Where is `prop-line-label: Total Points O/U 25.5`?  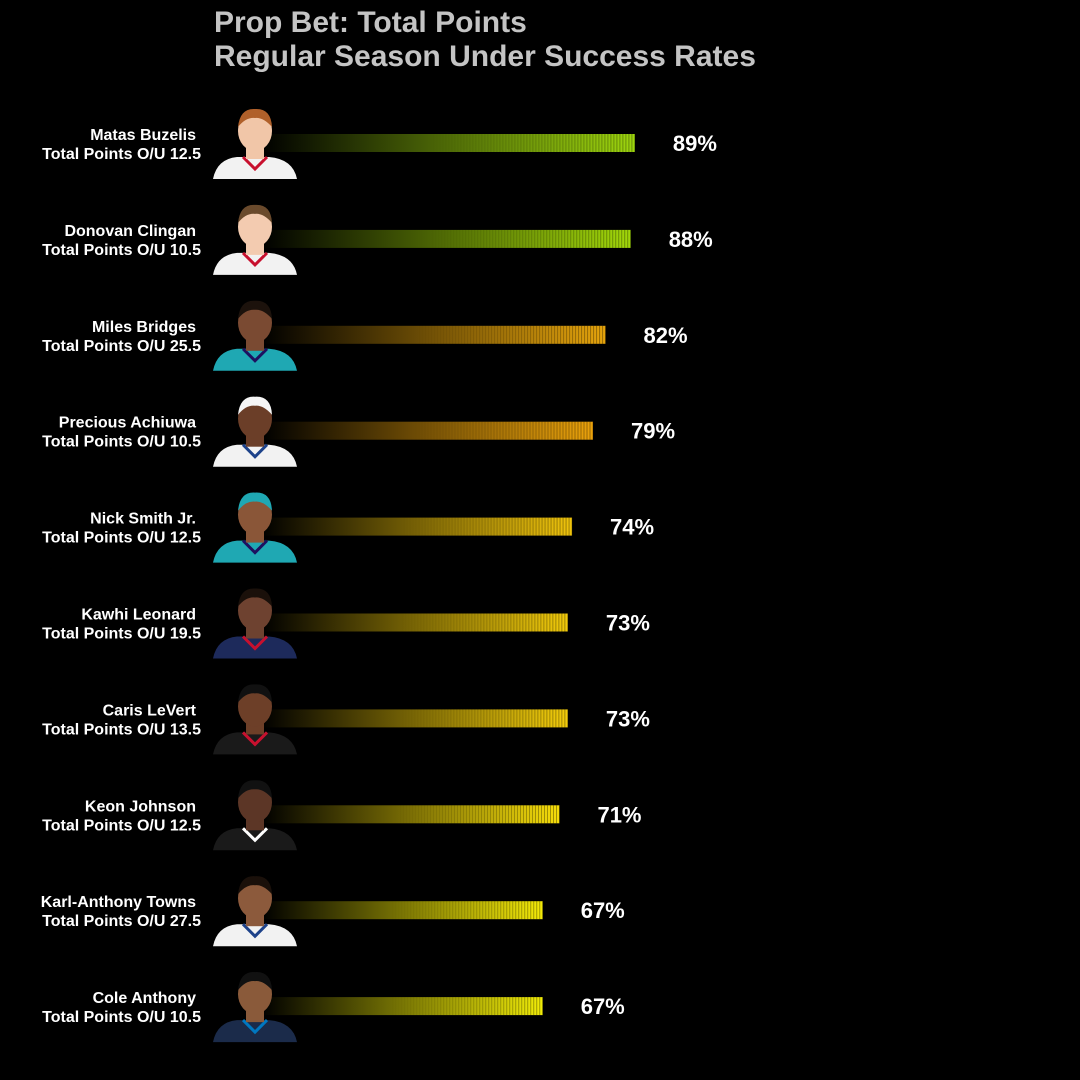
prop-line-label: Total Points O/U 25.5 is located at coordinates (121, 346).